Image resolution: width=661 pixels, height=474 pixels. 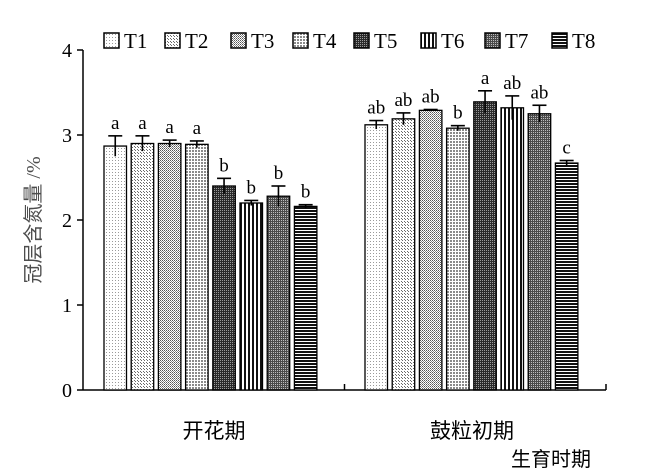 I want to click on legend-label: T2, so click(x=196, y=41).